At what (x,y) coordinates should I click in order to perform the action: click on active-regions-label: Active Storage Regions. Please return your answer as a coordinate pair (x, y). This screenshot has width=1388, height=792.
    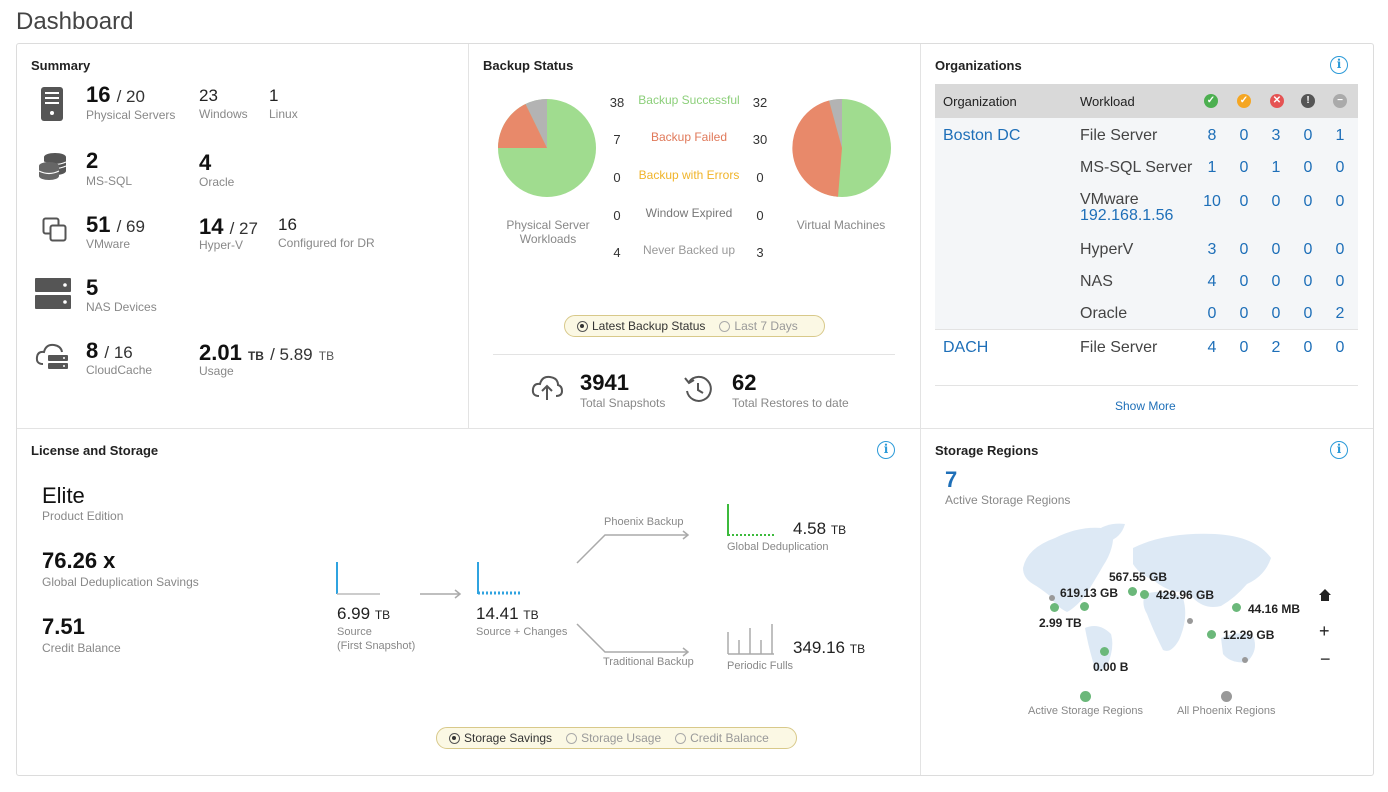
    Looking at the image, I should click on (1008, 500).